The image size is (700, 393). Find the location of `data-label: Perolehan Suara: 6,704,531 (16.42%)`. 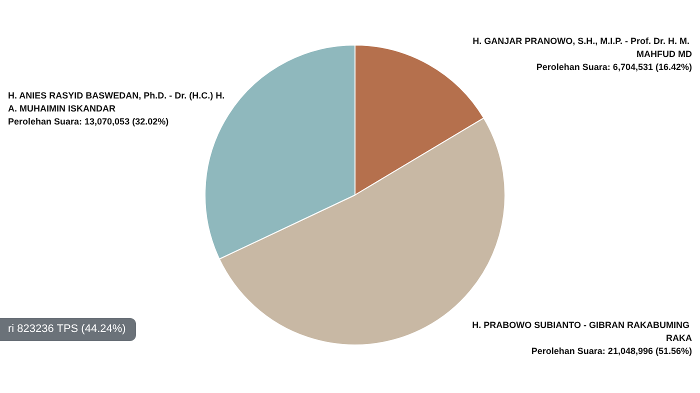

data-label: Perolehan Suara: 6,704,531 (16.42%) is located at coordinates (614, 67).